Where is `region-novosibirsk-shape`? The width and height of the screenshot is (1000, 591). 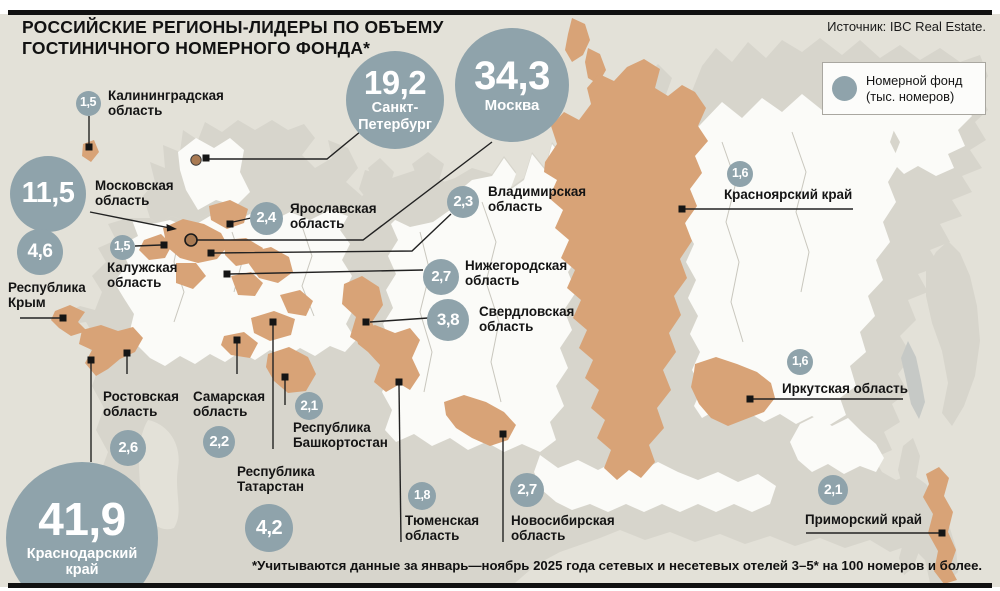 region-novosibirsk-shape is located at coordinates (480, 420).